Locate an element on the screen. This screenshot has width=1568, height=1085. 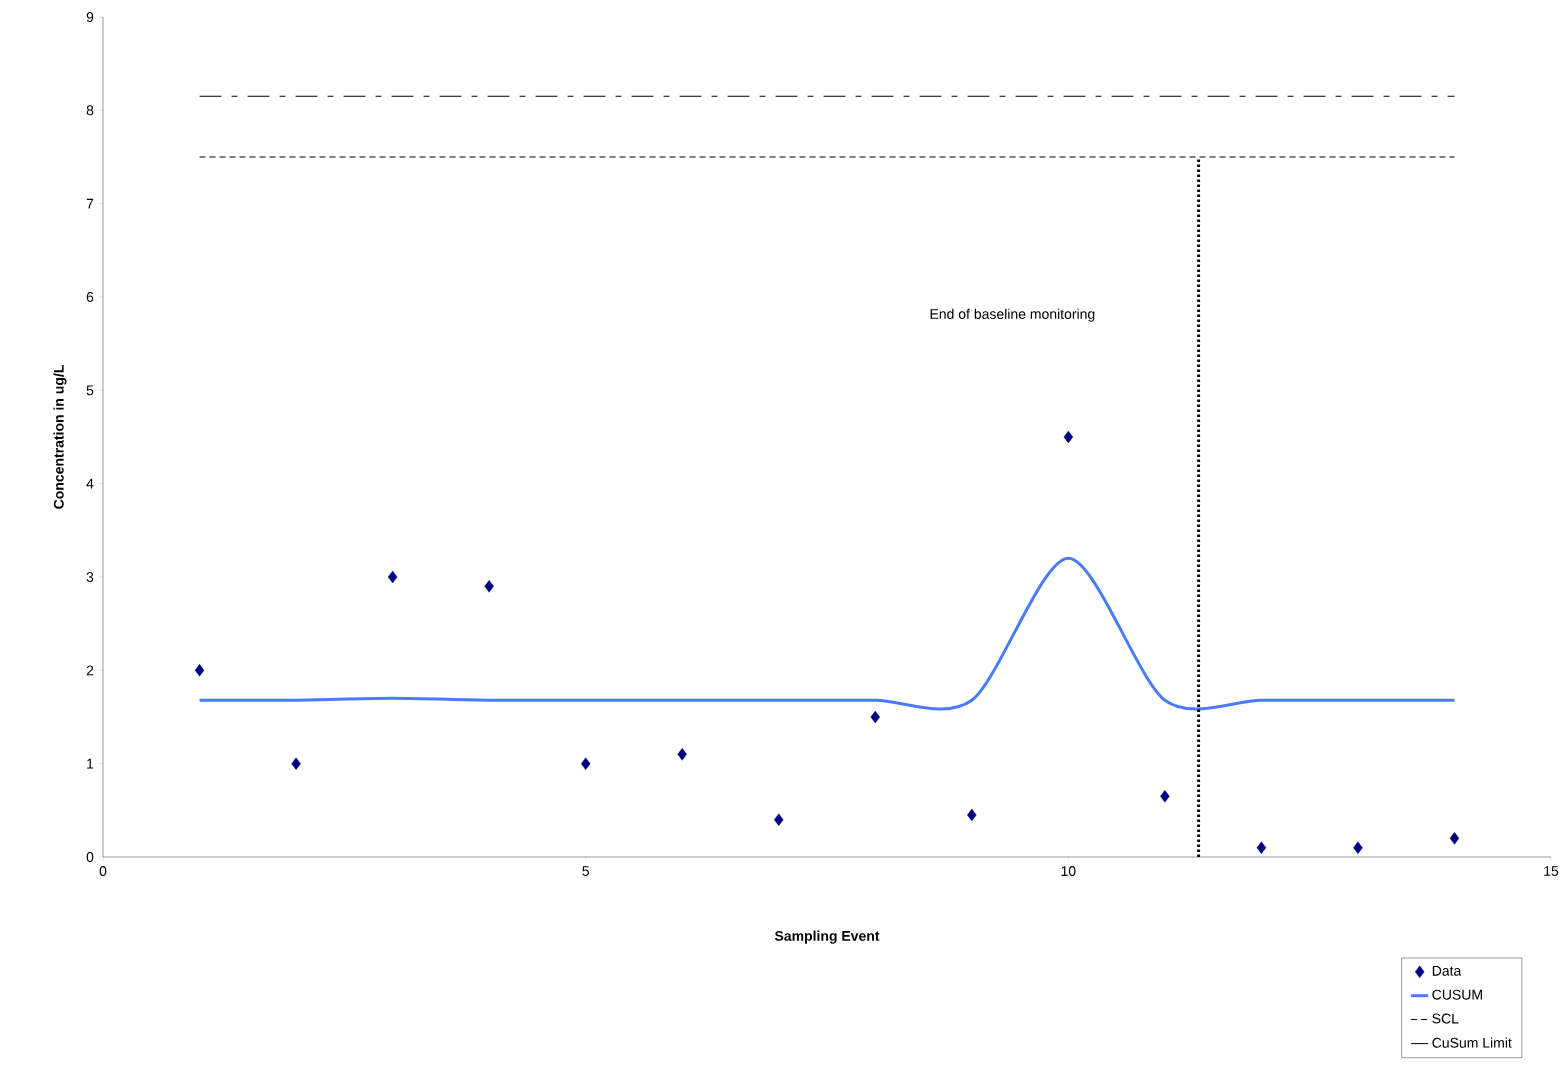
y-axis-title: Concentration in ug/L is located at coordinates (60, 437).